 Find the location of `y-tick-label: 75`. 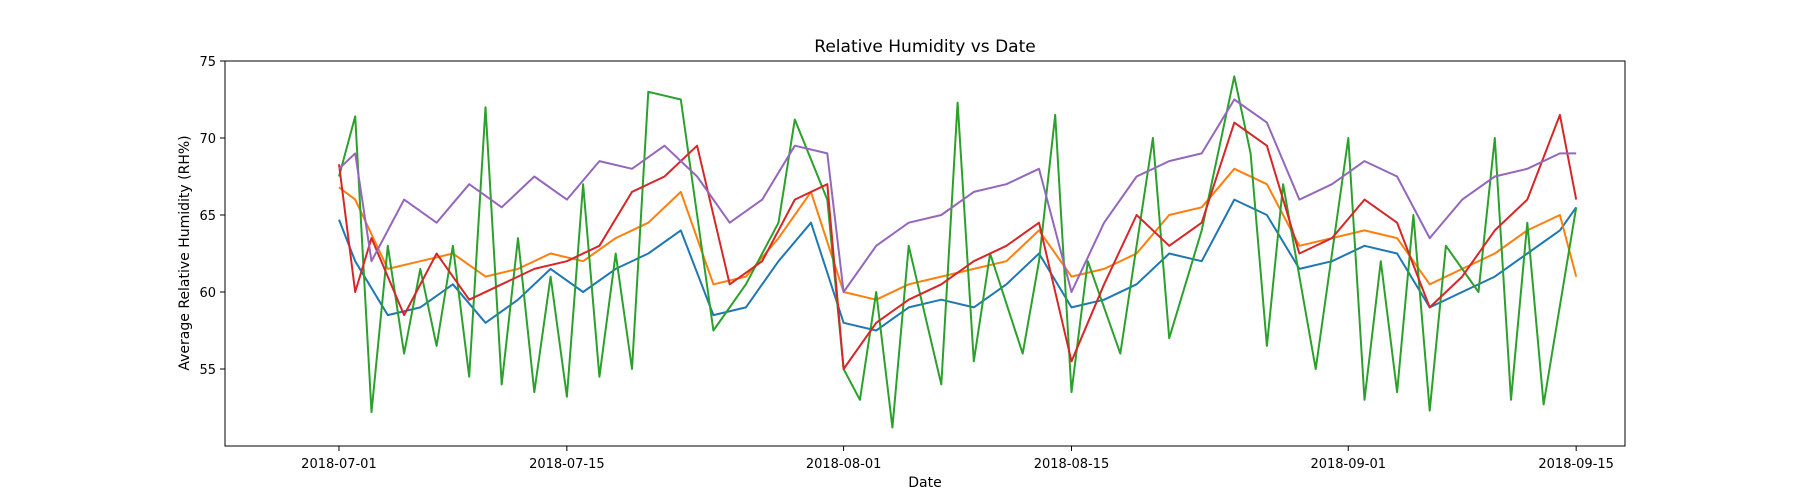

y-tick-label: 75 is located at coordinates (207, 62).